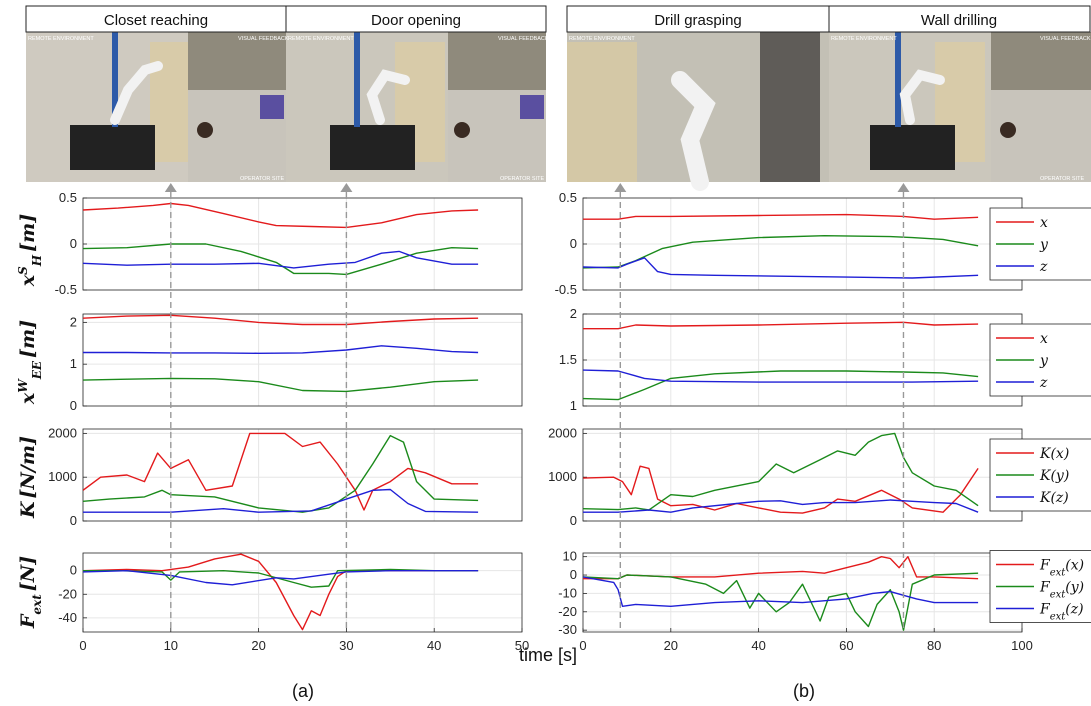  What do you see at coordinates (567, 629) in the screenshot?
I see `y-tick-label: -30` at bounding box center [567, 629].